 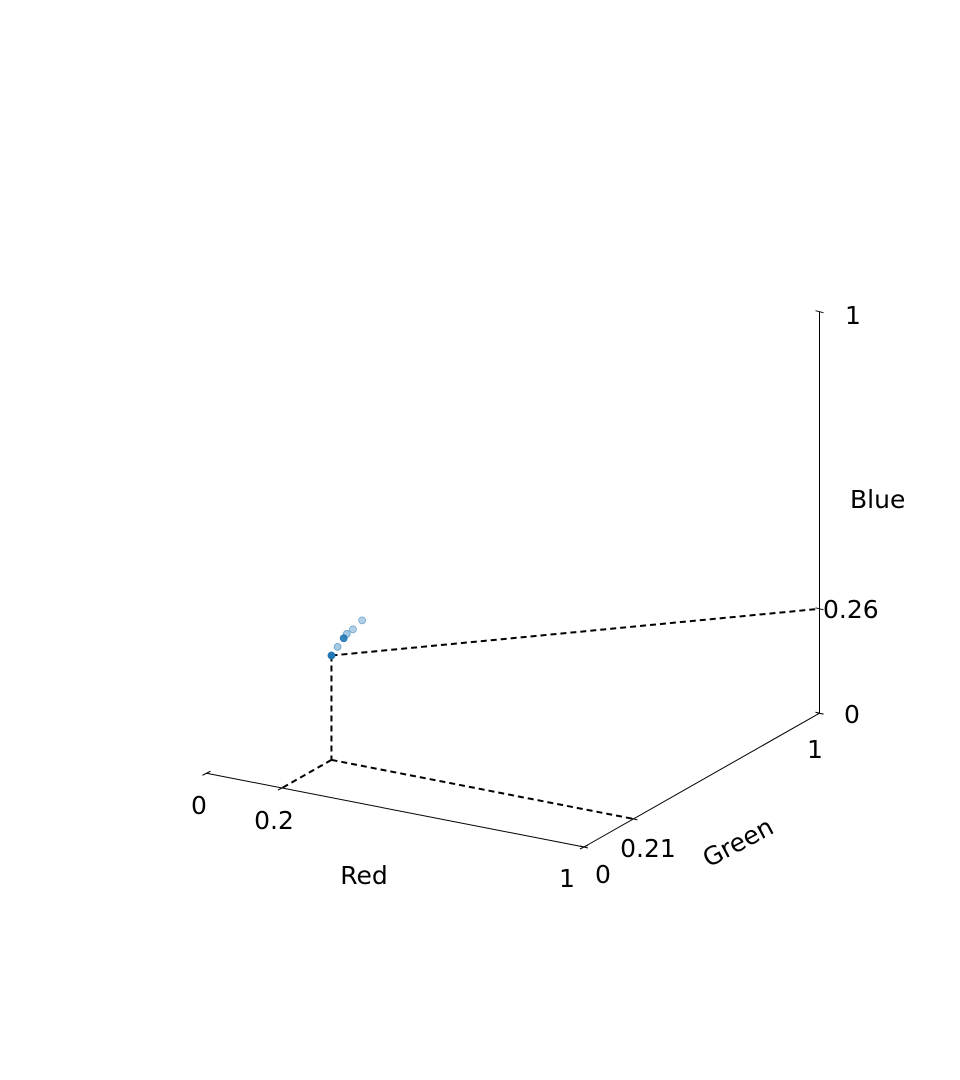 I want to click on z-tick-label-2: 1, so click(x=853, y=315).